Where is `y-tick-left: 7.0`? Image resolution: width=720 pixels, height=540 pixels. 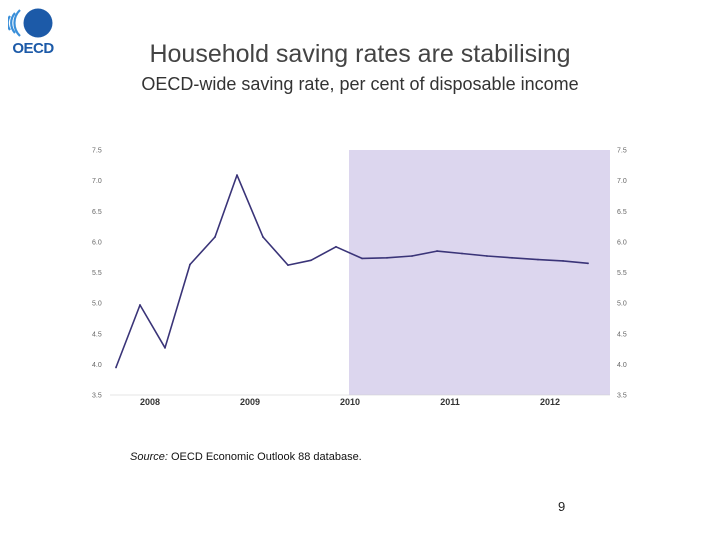 y-tick-left: 7.0 is located at coordinates (97, 181).